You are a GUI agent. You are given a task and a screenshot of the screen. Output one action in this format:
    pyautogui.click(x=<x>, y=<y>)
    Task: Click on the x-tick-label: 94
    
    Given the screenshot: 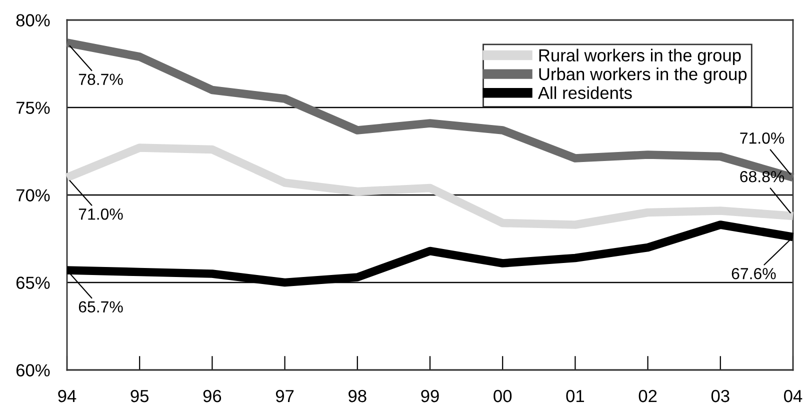 What is the action you would take?
    pyautogui.click(x=67, y=396)
    